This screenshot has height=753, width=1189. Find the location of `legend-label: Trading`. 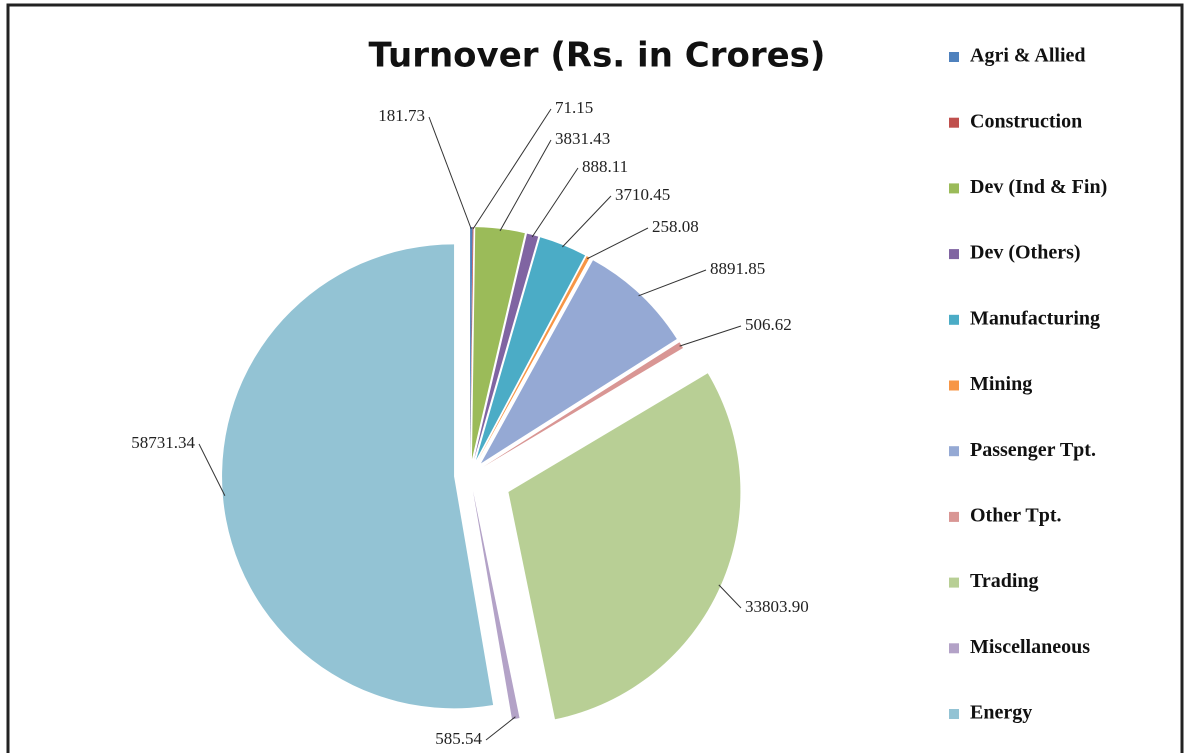

legend-label: Trading is located at coordinates (1004, 581).